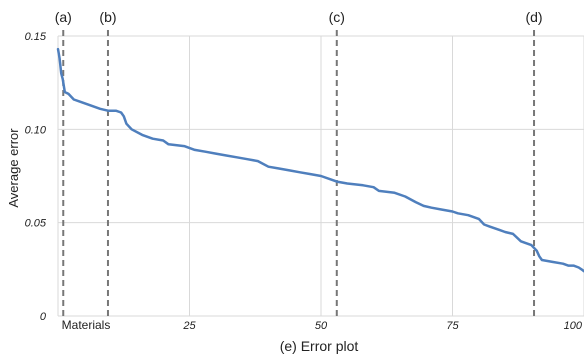 This screenshot has width=584, height=358. I want to click on y-axis-tick-labels: 0 0.05 0.10 0.15, so click(36, 177).